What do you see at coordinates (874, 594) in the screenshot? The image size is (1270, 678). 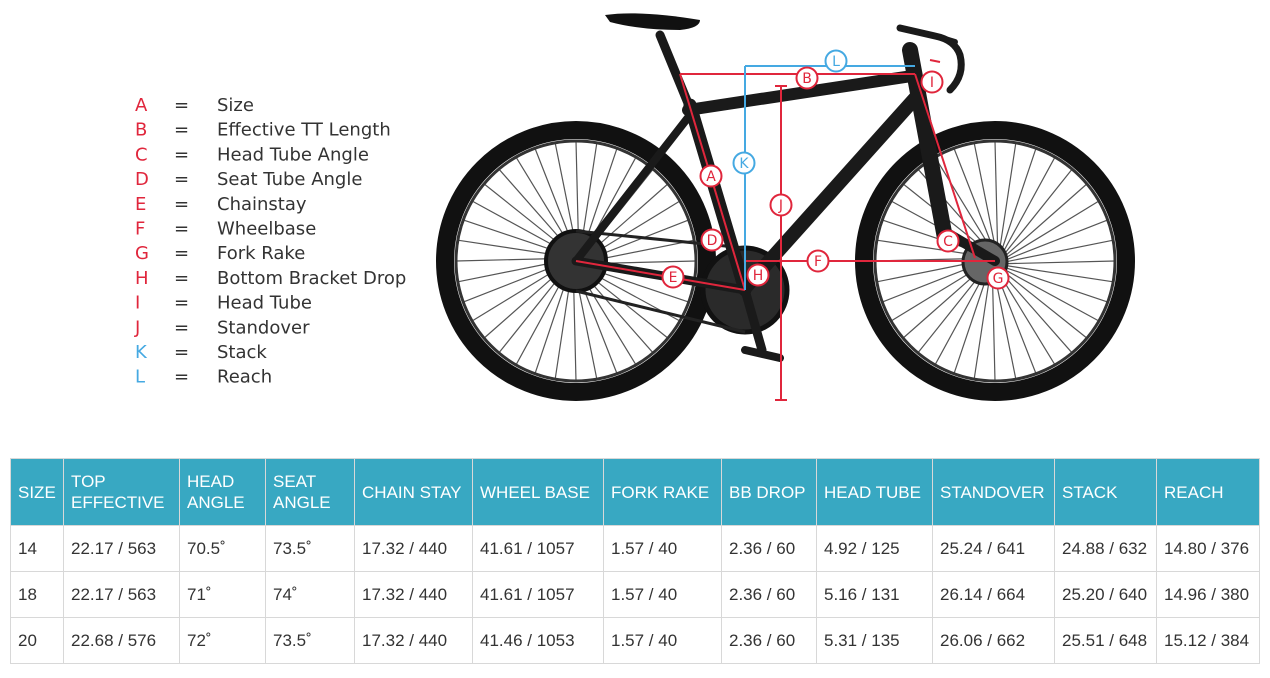 I see `table-cell: 5.16 / 131` at bounding box center [874, 594].